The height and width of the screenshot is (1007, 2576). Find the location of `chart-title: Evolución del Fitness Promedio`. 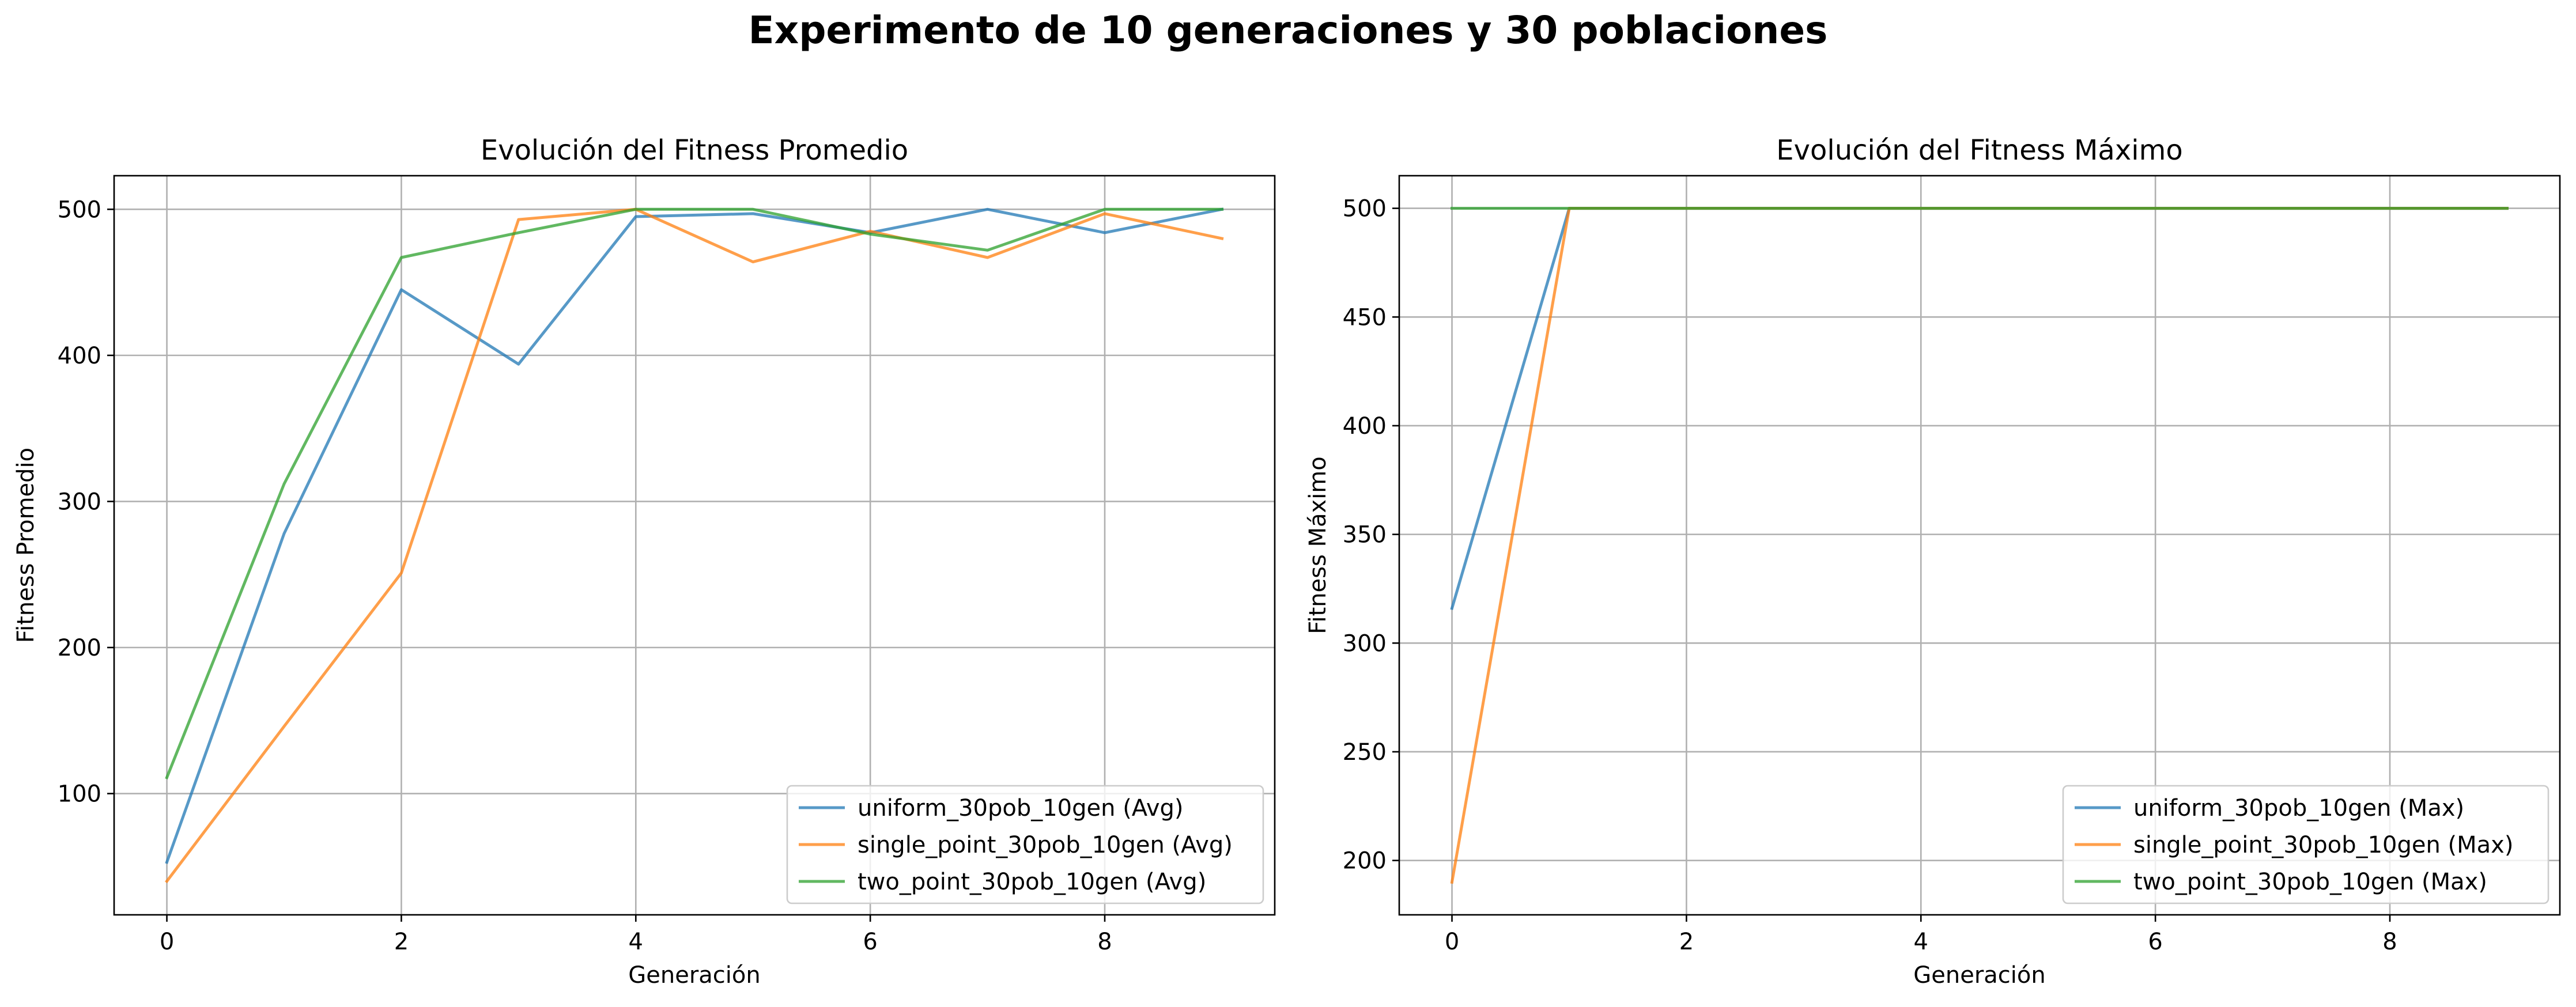

chart-title: Evolución del Fitness Promedio is located at coordinates (694, 150).